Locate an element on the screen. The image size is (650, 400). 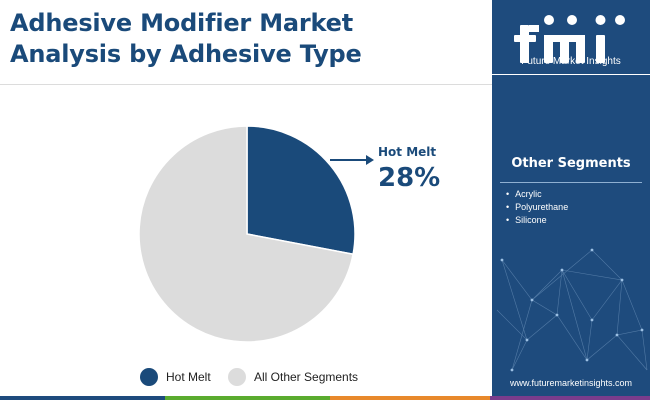
callout-value: 28% is located at coordinates (409, 178).